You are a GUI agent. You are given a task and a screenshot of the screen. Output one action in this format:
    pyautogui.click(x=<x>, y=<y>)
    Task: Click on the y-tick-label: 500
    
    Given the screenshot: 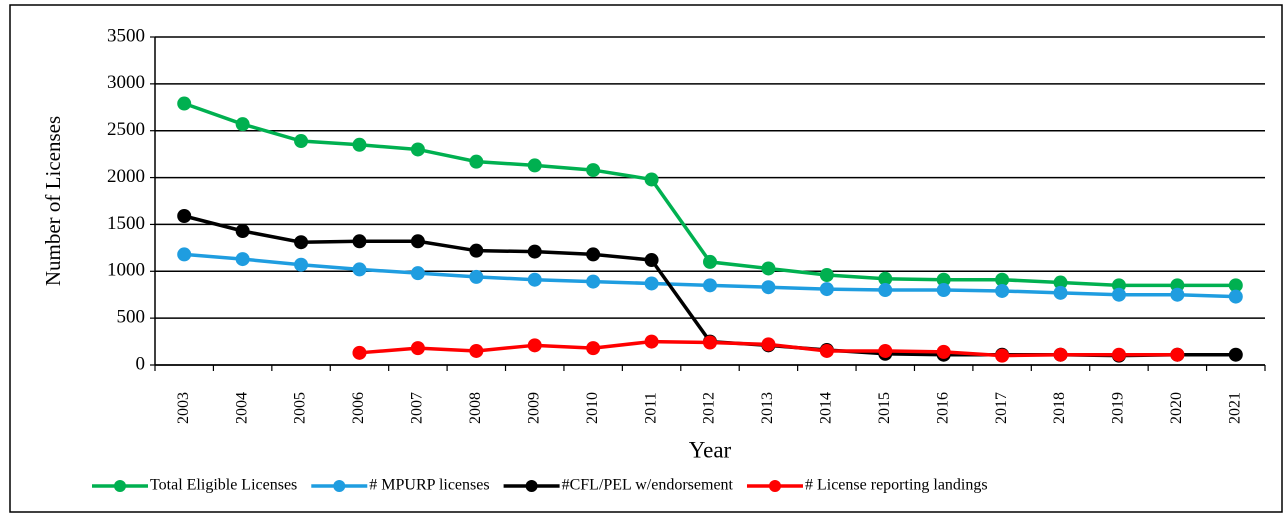 What is the action you would take?
    pyautogui.click(x=131, y=317)
    